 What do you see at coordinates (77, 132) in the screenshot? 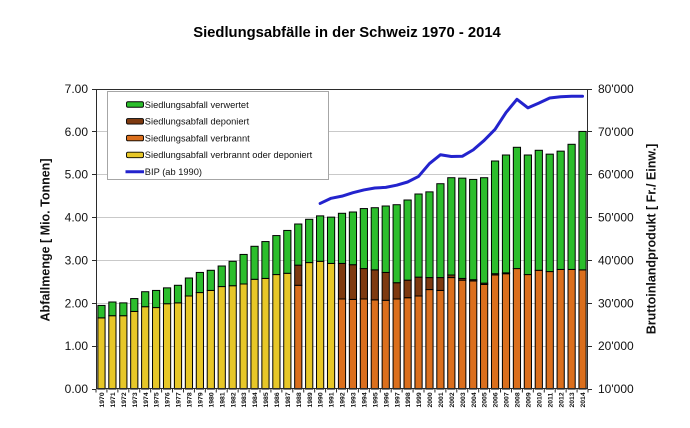
I see `svg-text: 6.00` at bounding box center [77, 132].